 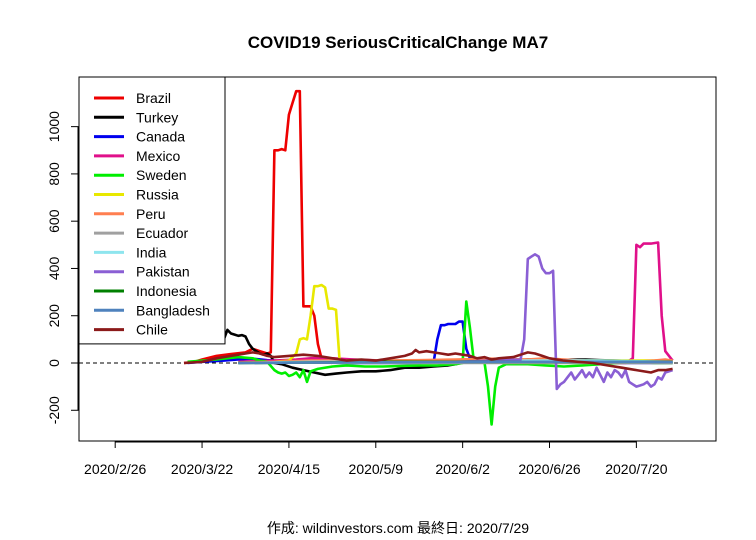 I want to click on legend-label: Russia, so click(x=157, y=195).